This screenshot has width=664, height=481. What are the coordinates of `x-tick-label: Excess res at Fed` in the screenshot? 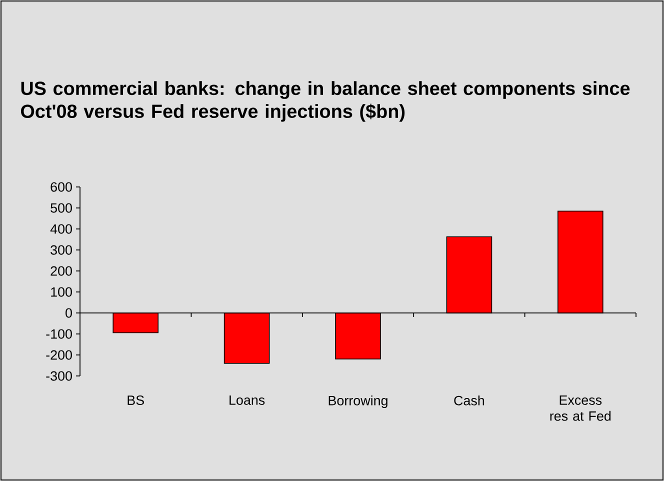 It's located at (580, 408).